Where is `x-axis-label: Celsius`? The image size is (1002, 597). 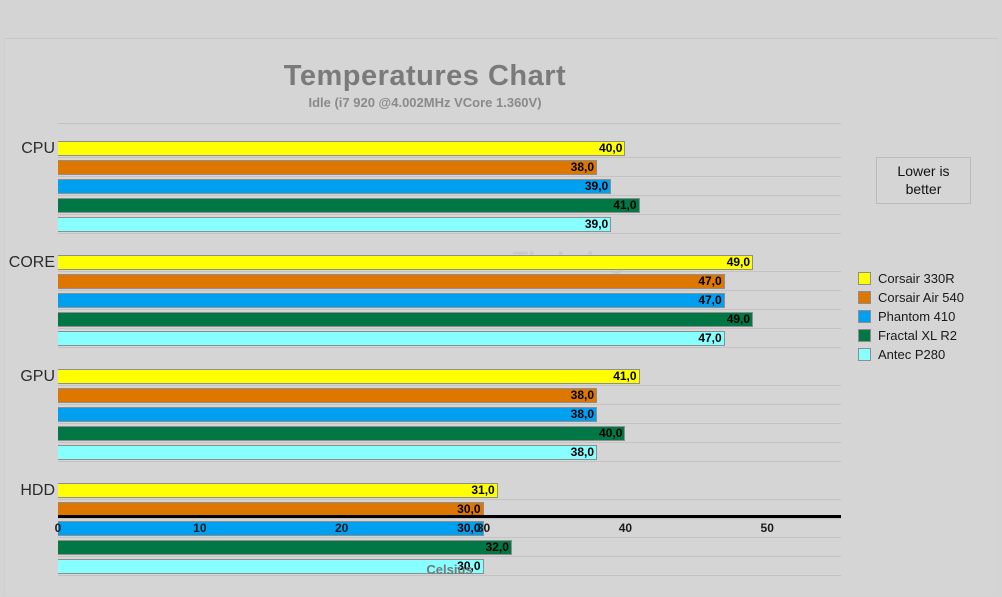
x-axis-label: Celsius is located at coordinates (449, 569).